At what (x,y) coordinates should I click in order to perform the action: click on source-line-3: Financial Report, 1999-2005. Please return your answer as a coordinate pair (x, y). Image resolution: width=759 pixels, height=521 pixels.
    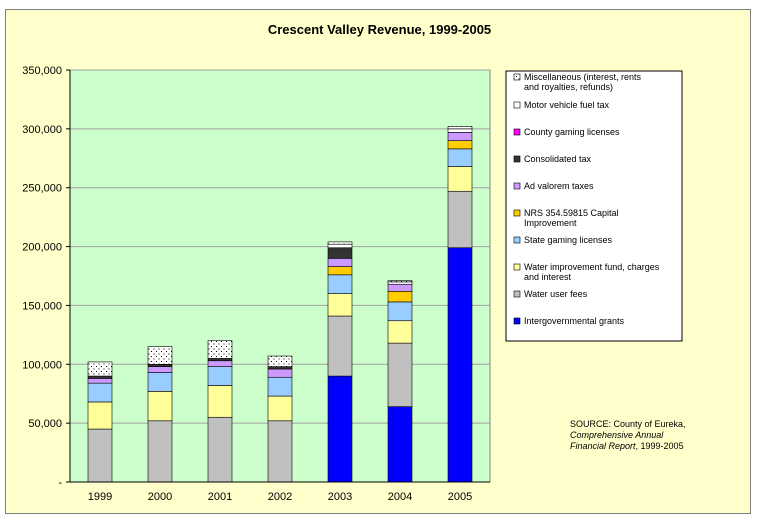
    Looking at the image, I should click on (628, 446).